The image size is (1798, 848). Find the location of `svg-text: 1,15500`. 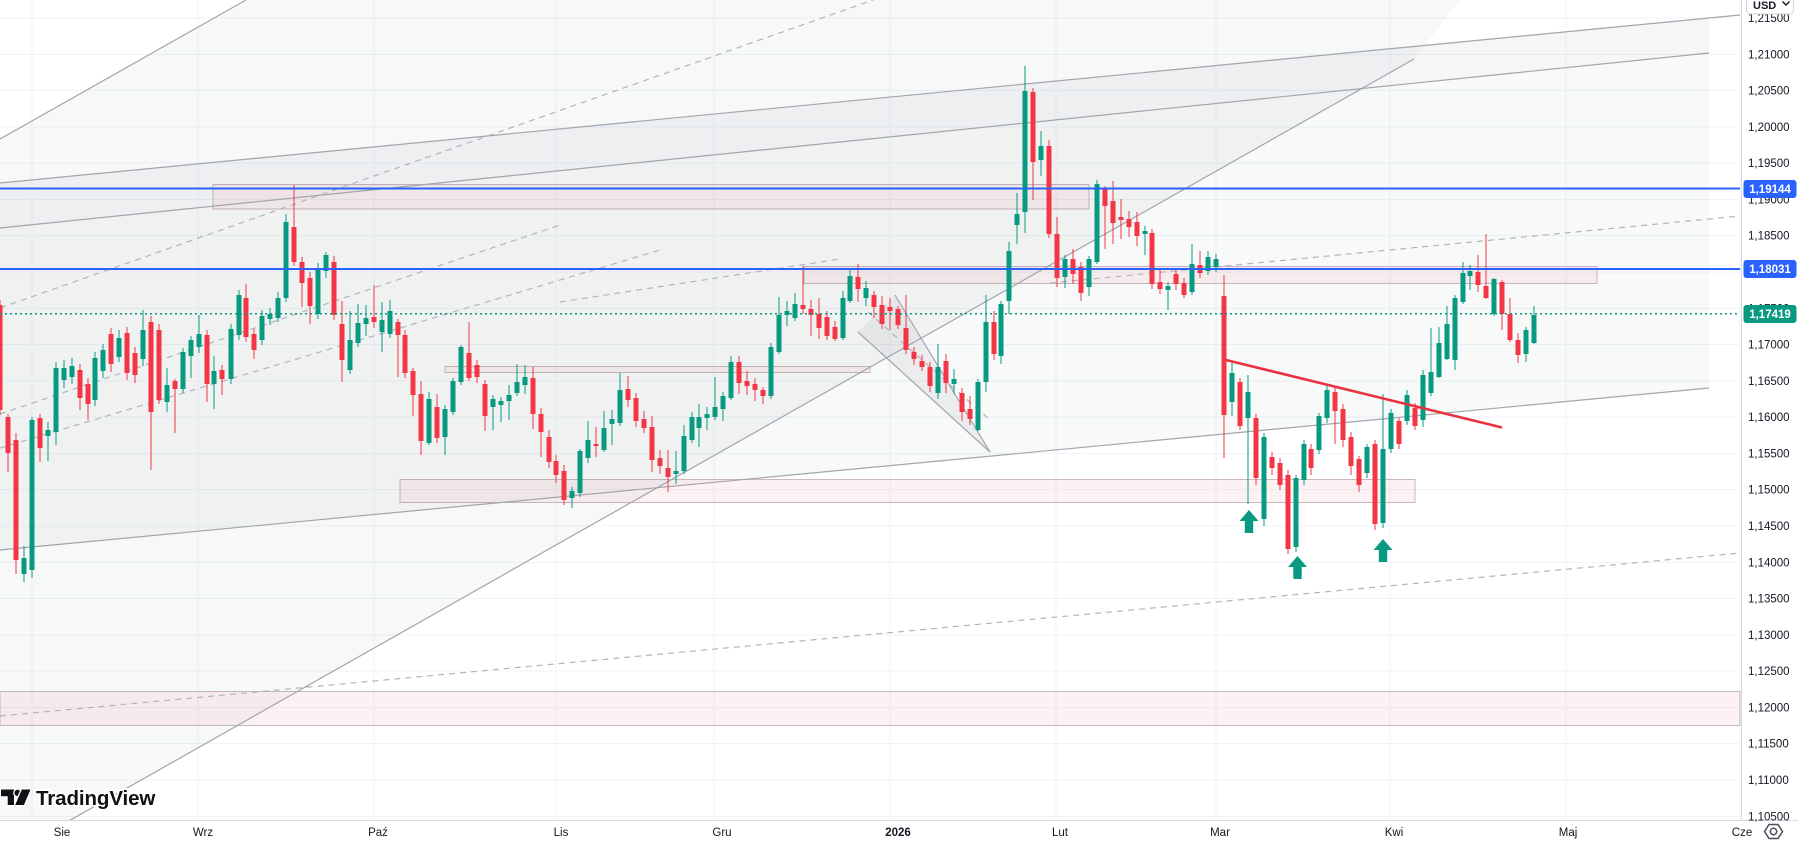

svg-text: 1,15500 is located at coordinates (1769, 454).